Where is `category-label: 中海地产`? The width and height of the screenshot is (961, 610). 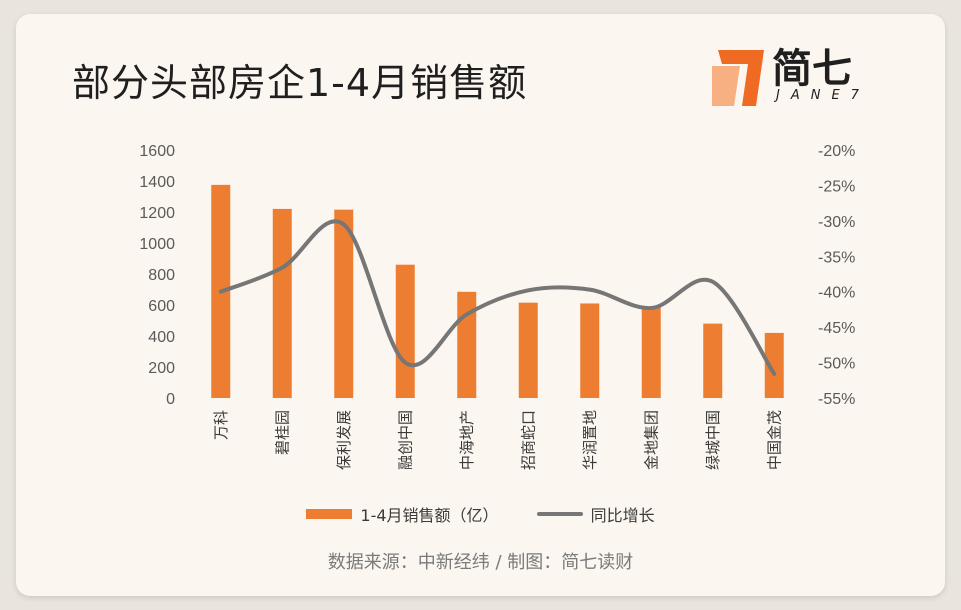
category-label: 中海地产 is located at coordinates (467, 440).